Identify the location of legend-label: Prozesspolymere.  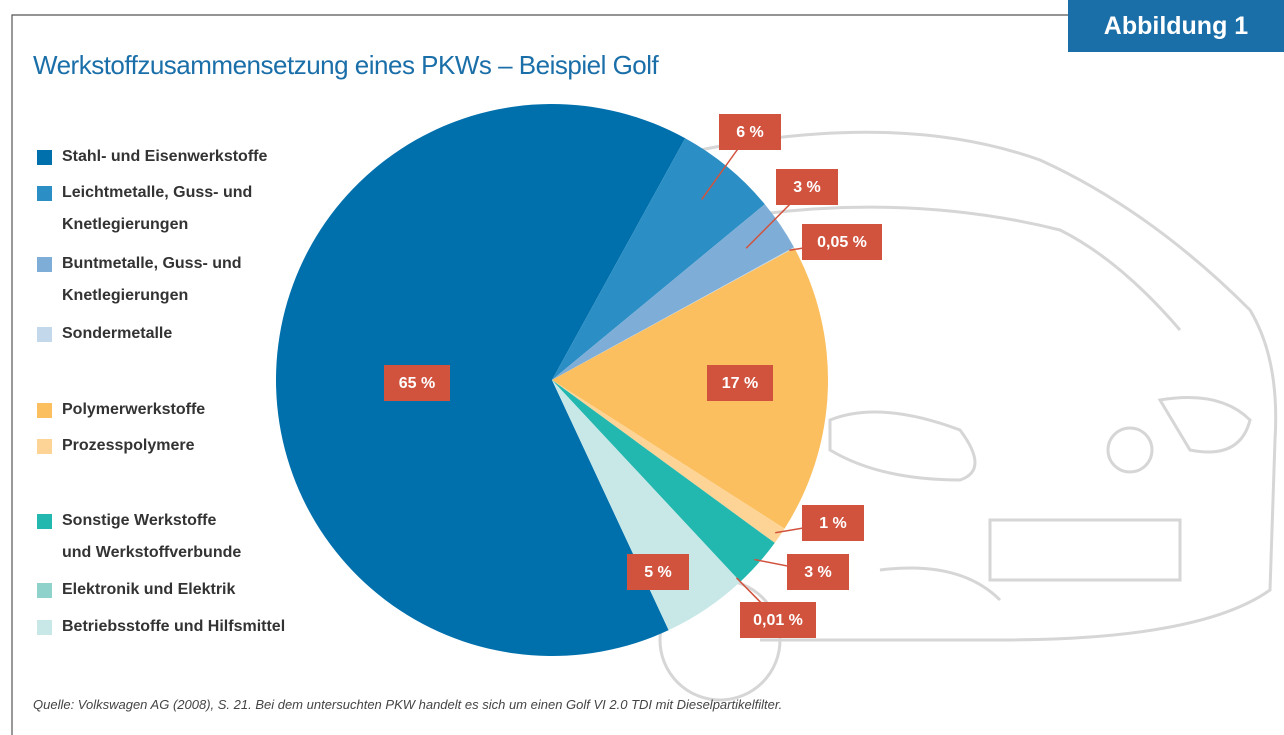
(128, 445).